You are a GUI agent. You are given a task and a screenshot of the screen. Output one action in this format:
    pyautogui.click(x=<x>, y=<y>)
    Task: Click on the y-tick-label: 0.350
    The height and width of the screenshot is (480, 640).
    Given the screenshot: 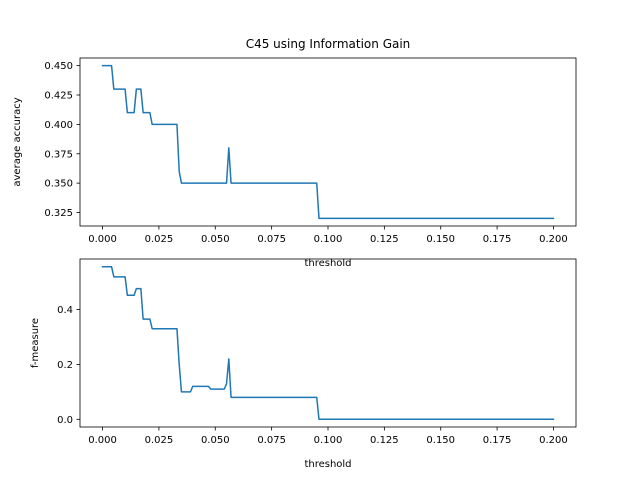 What is the action you would take?
    pyautogui.click(x=58, y=184)
    